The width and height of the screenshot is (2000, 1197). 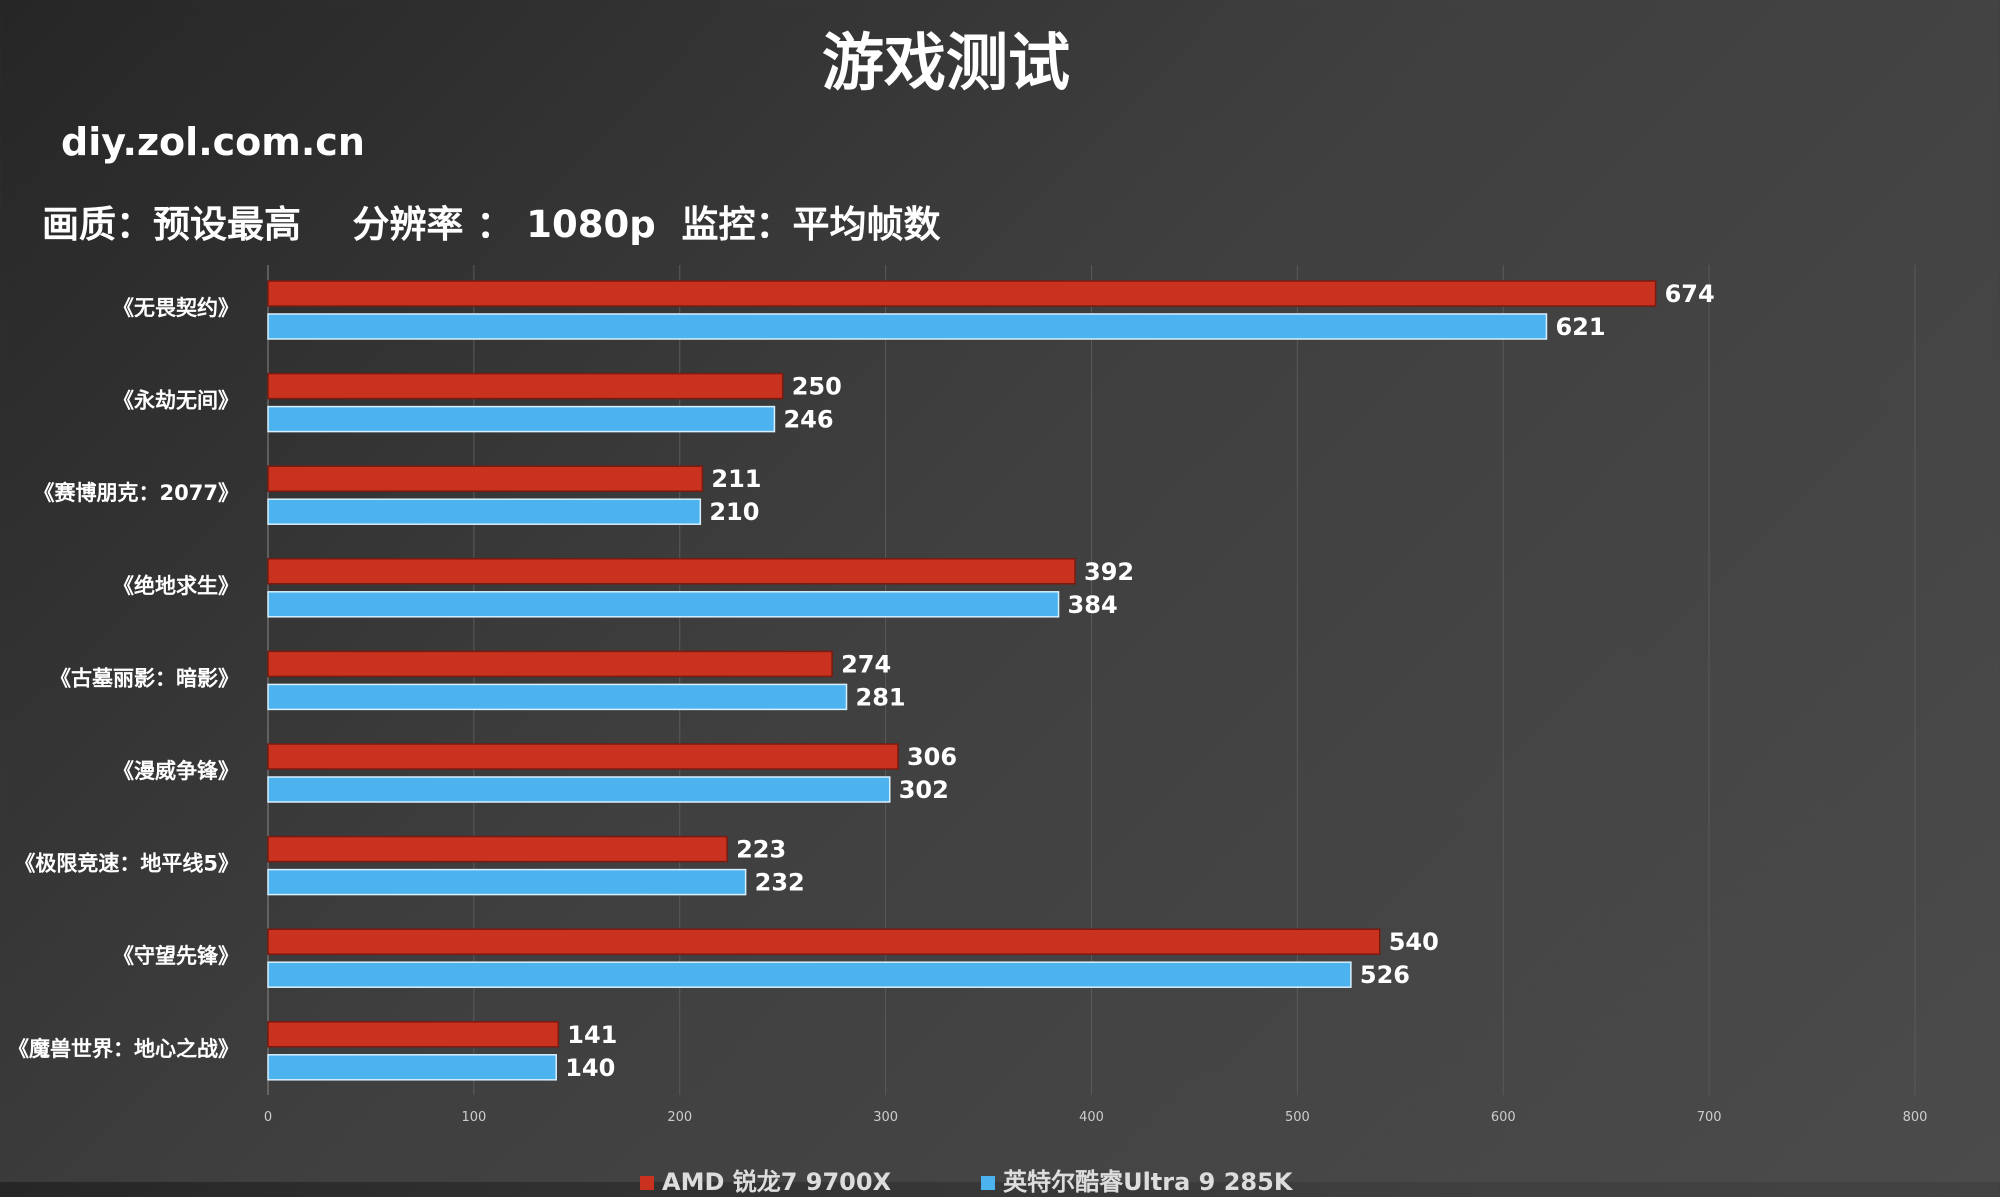 I want to click on legend: AMD 锐龙7 9700X 英特尔酷睿Ultra 9 285K, so click(x=966, y=1179).